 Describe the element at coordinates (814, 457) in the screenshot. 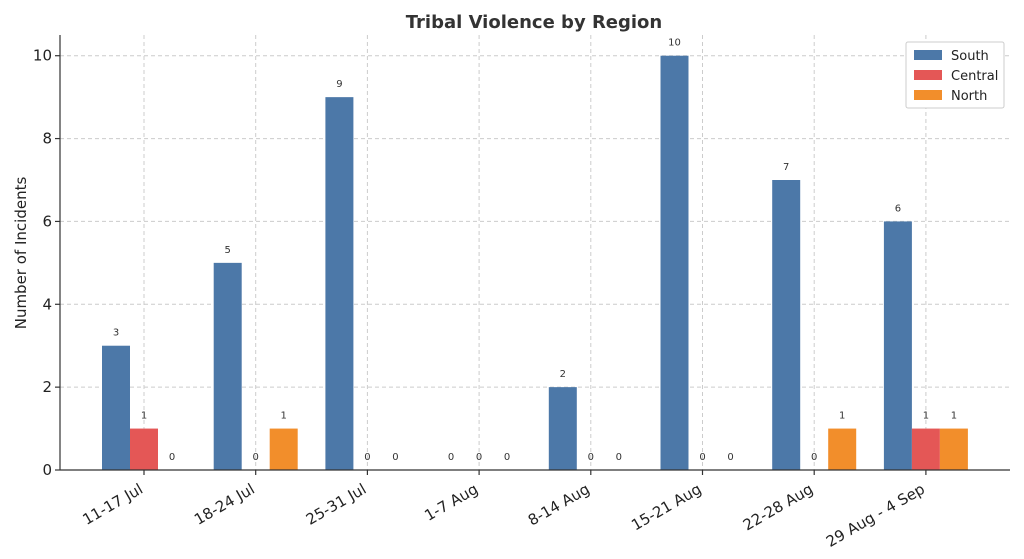

I see `data-label-central-6: 0` at that location.